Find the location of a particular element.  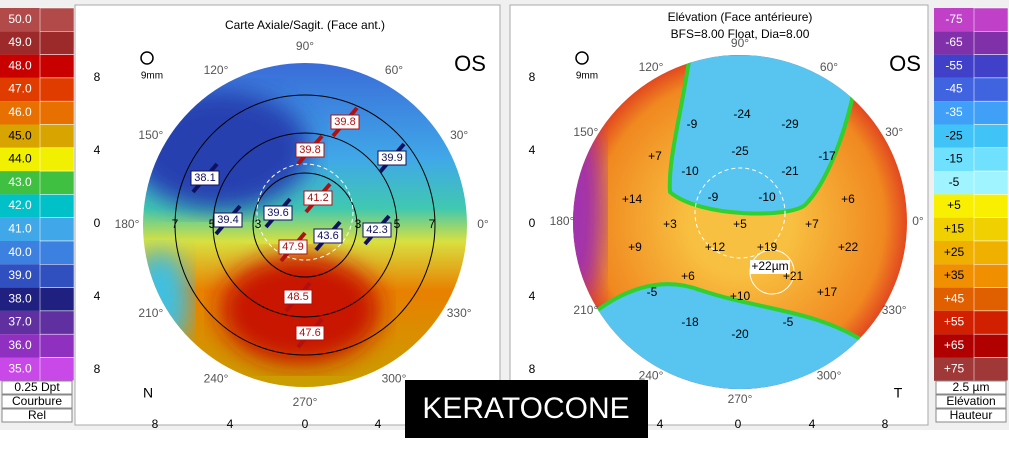

elevation-value: -24 is located at coordinates (742, 114).